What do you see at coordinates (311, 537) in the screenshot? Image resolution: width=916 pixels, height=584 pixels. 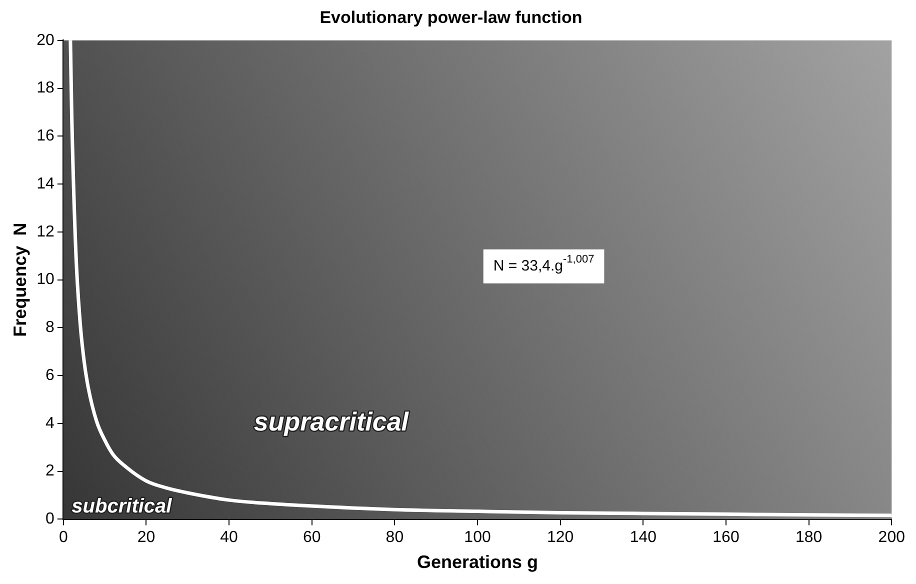 I see `x-tick-label: 60` at bounding box center [311, 537].